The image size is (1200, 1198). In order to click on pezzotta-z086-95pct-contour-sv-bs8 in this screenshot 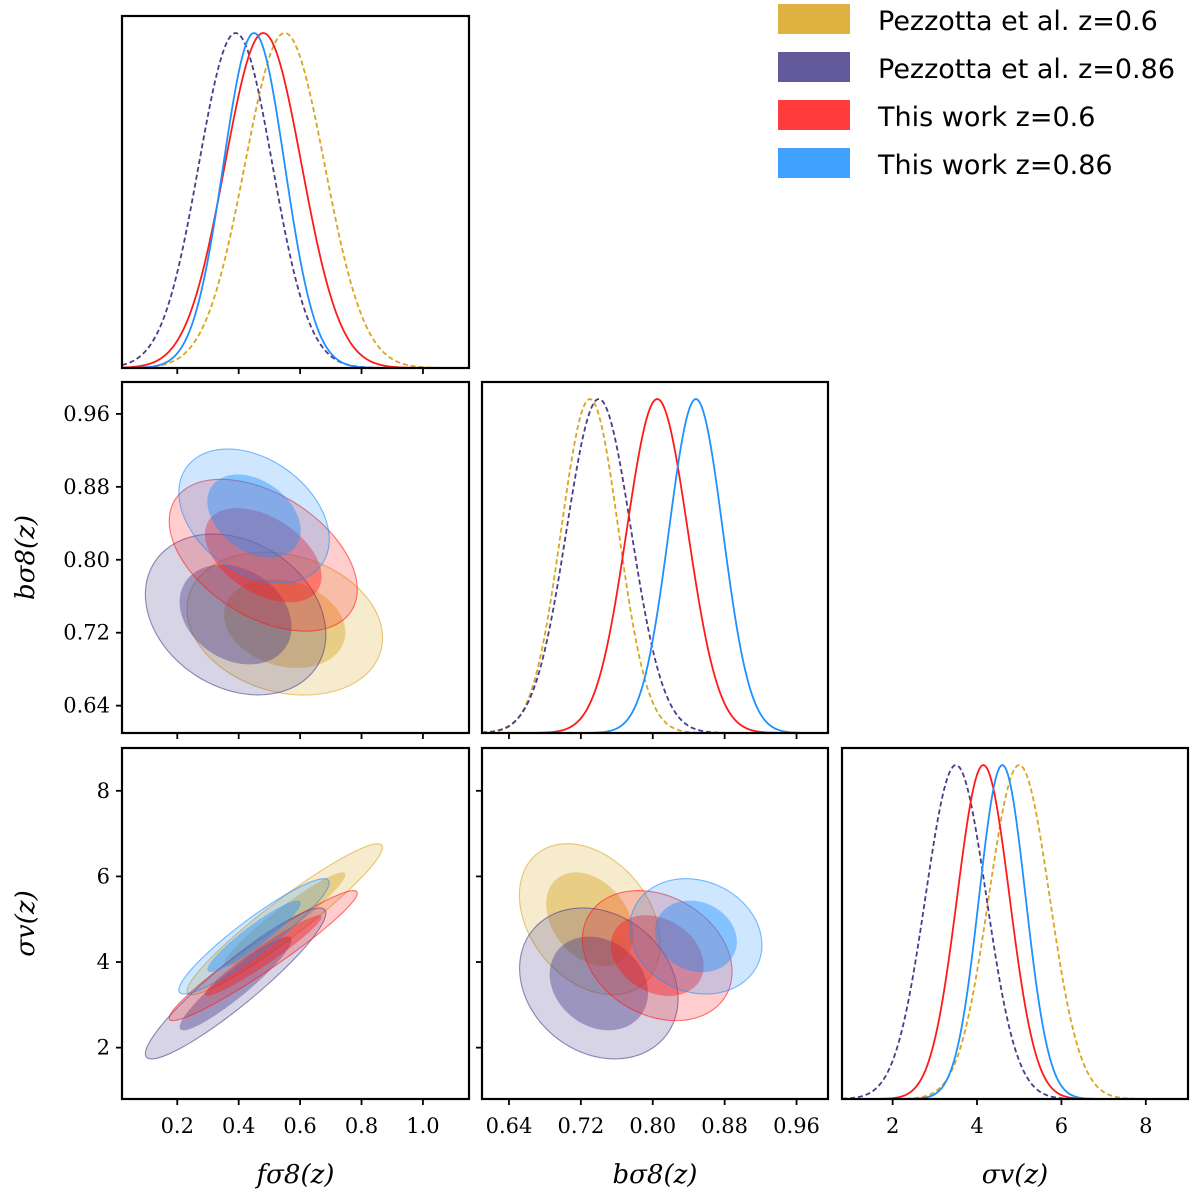, I will do `click(599, 983)`.